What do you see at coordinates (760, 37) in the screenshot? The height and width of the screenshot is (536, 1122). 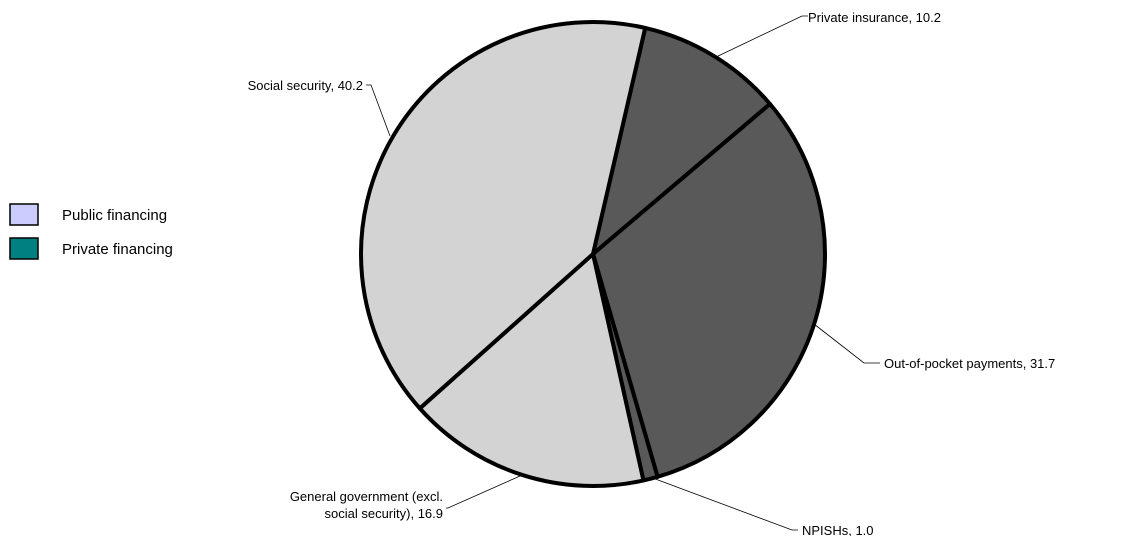 I see `leader-private-insurance` at bounding box center [760, 37].